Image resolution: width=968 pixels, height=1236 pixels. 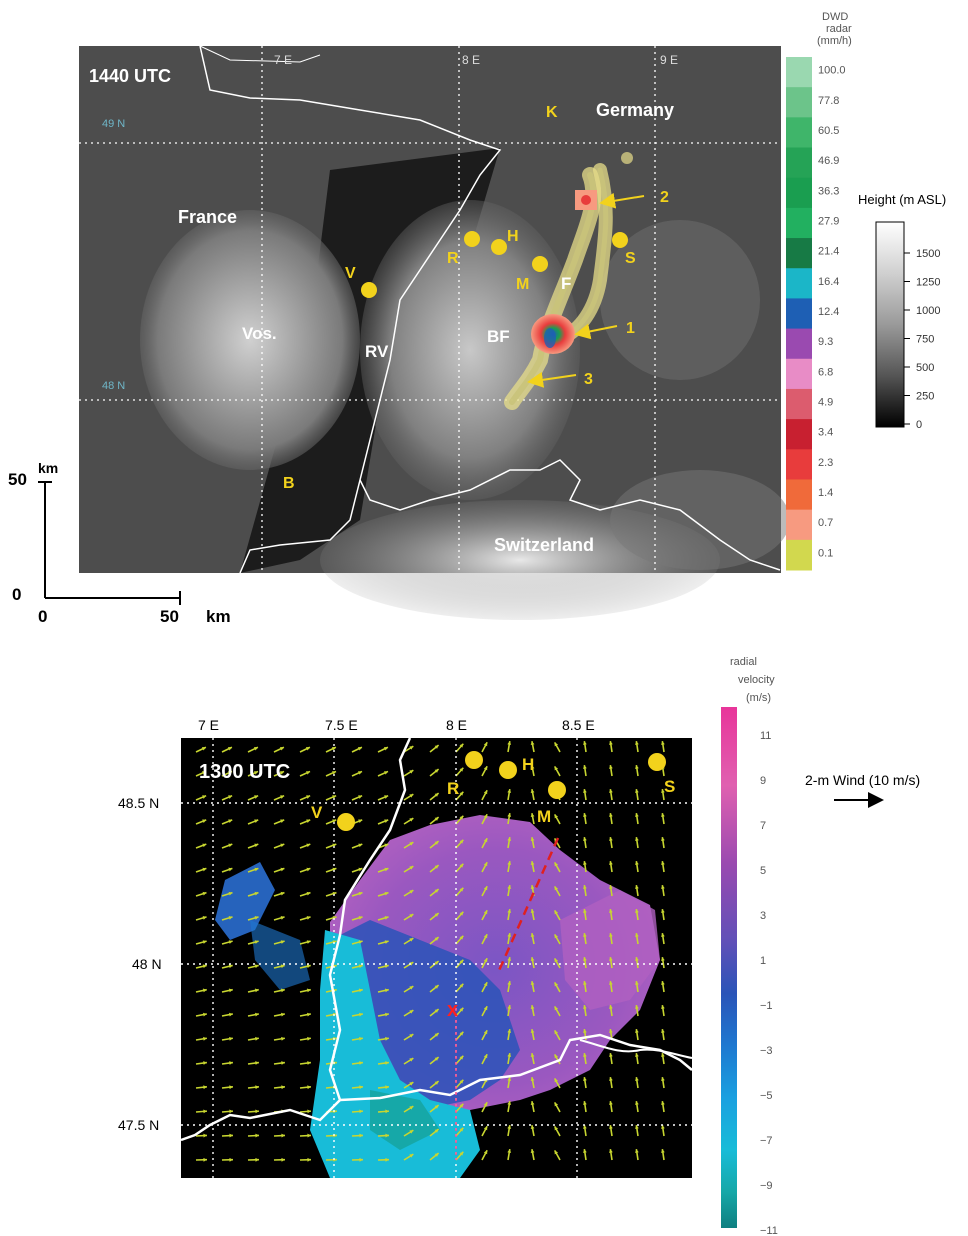 I want to click on vel-cb-tick-label: −5, so click(x=766, y=1096).